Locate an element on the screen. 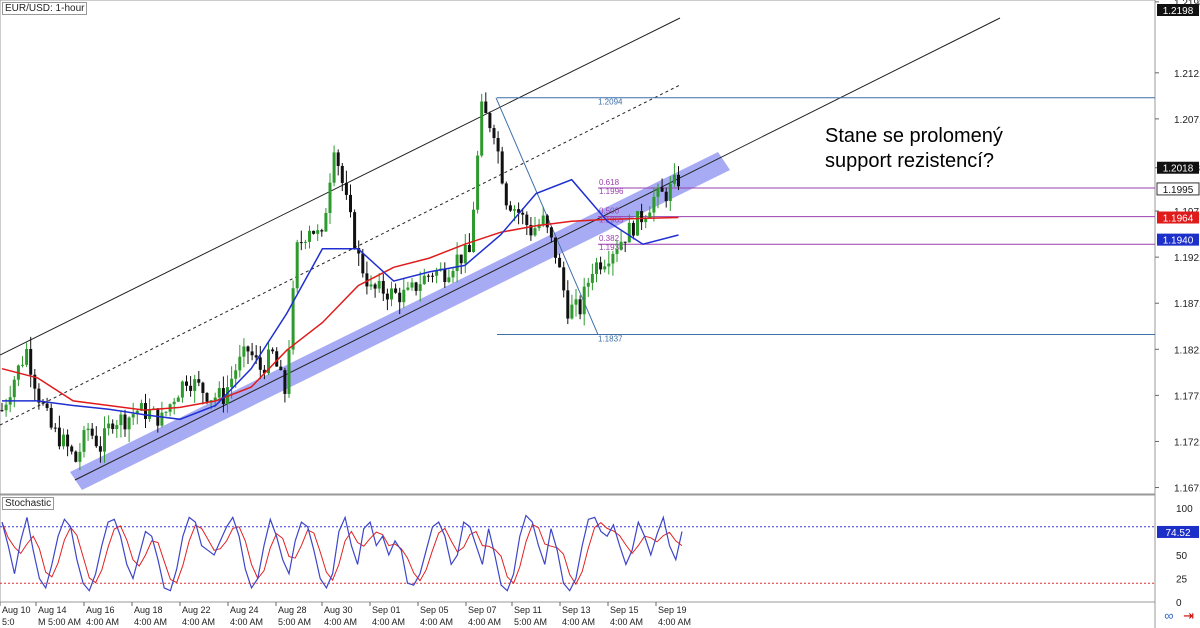 This screenshot has width=1200, height=628. fib-price-label: 1.1935 is located at coordinates (611, 247).